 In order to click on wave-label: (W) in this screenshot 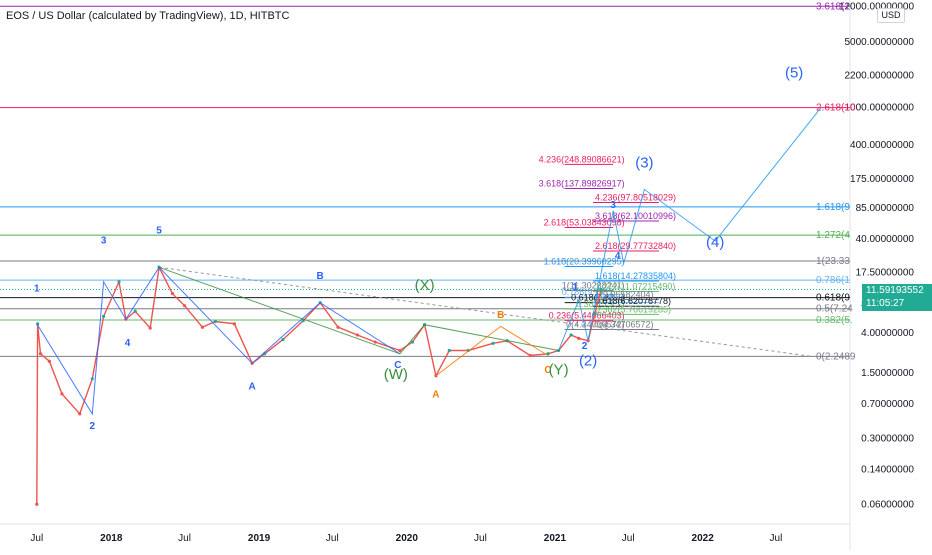, I will do `click(396, 374)`.